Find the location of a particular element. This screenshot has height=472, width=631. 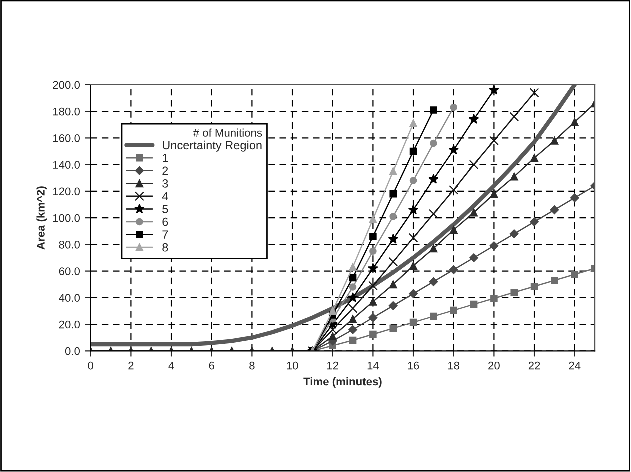

y-axis-title: Area (km^2) is located at coordinates (42, 218).